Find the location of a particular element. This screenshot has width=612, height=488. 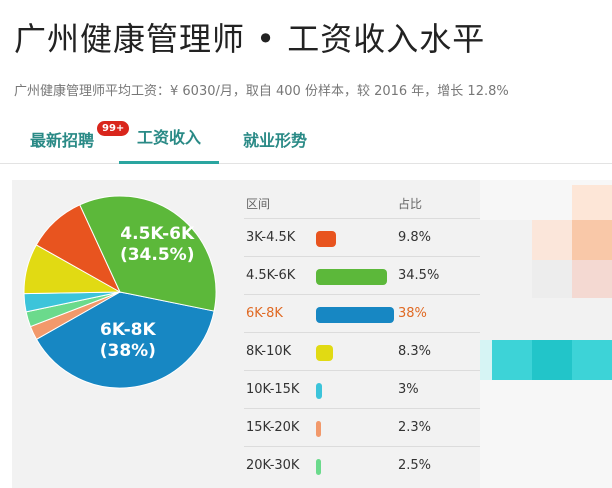

row-percentage: 3% is located at coordinates (408, 389).